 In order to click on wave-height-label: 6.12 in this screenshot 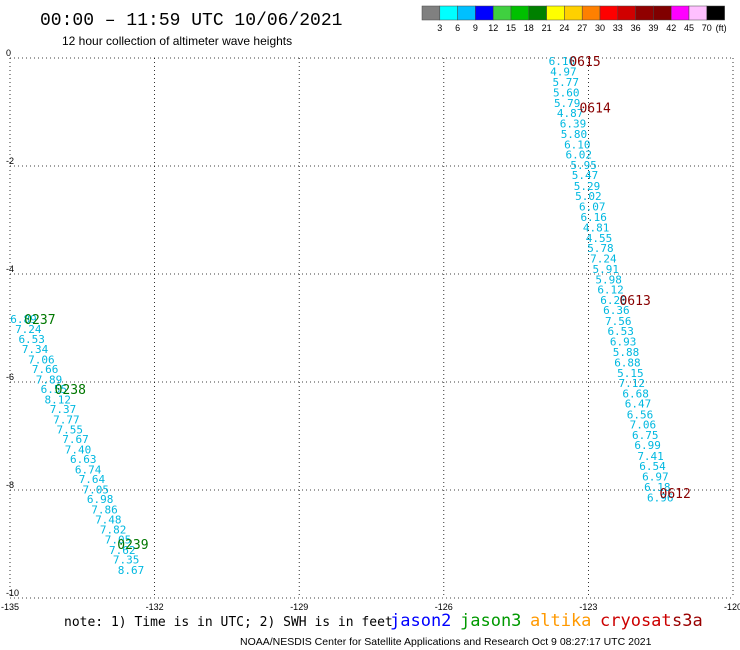, I will do `click(610, 290)`.